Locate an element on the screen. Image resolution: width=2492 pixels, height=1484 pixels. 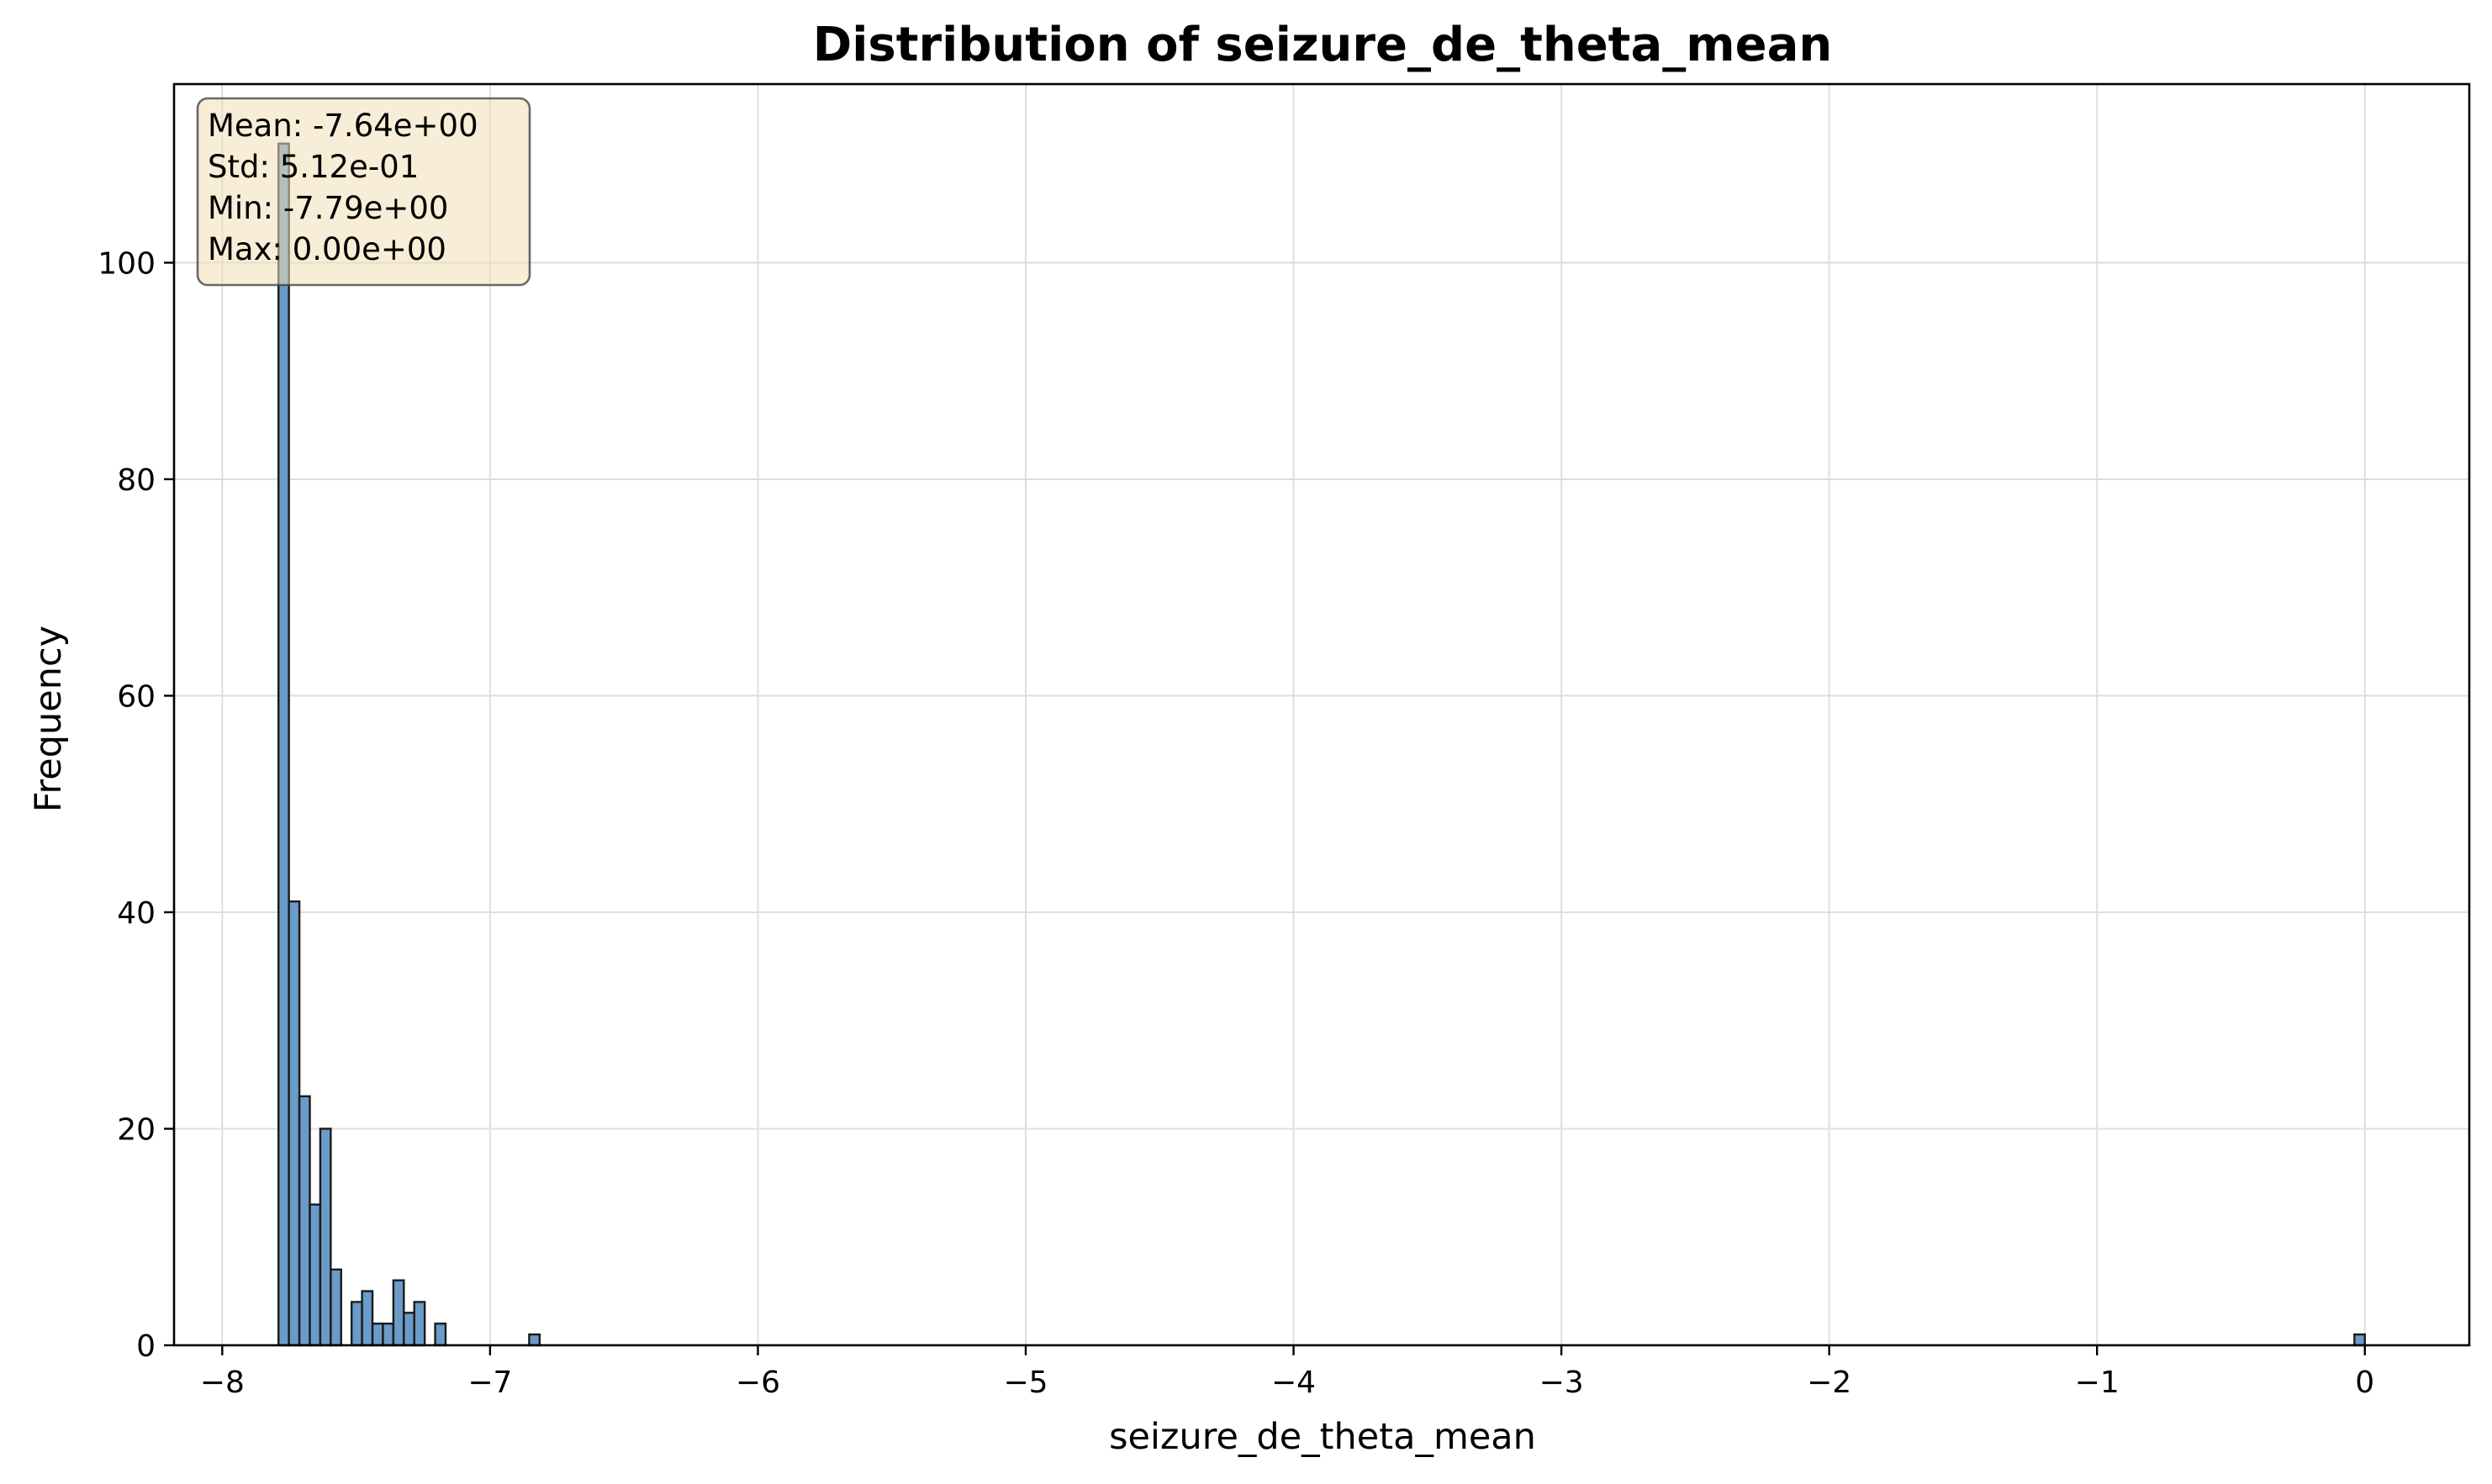
stats-line: Min: -7.79e+00 is located at coordinates (328, 208).